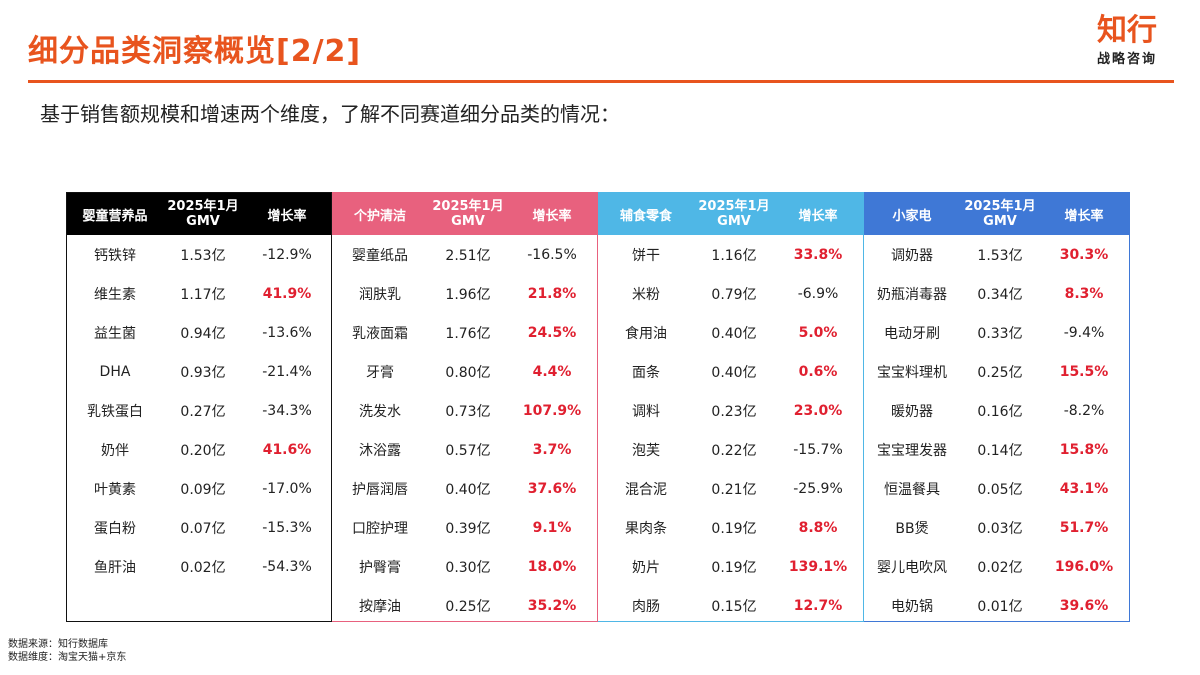 This screenshot has width=1200, height=675. I want to click on table-row: 饼干 1.16亿 33.8%, so click(730, 254).